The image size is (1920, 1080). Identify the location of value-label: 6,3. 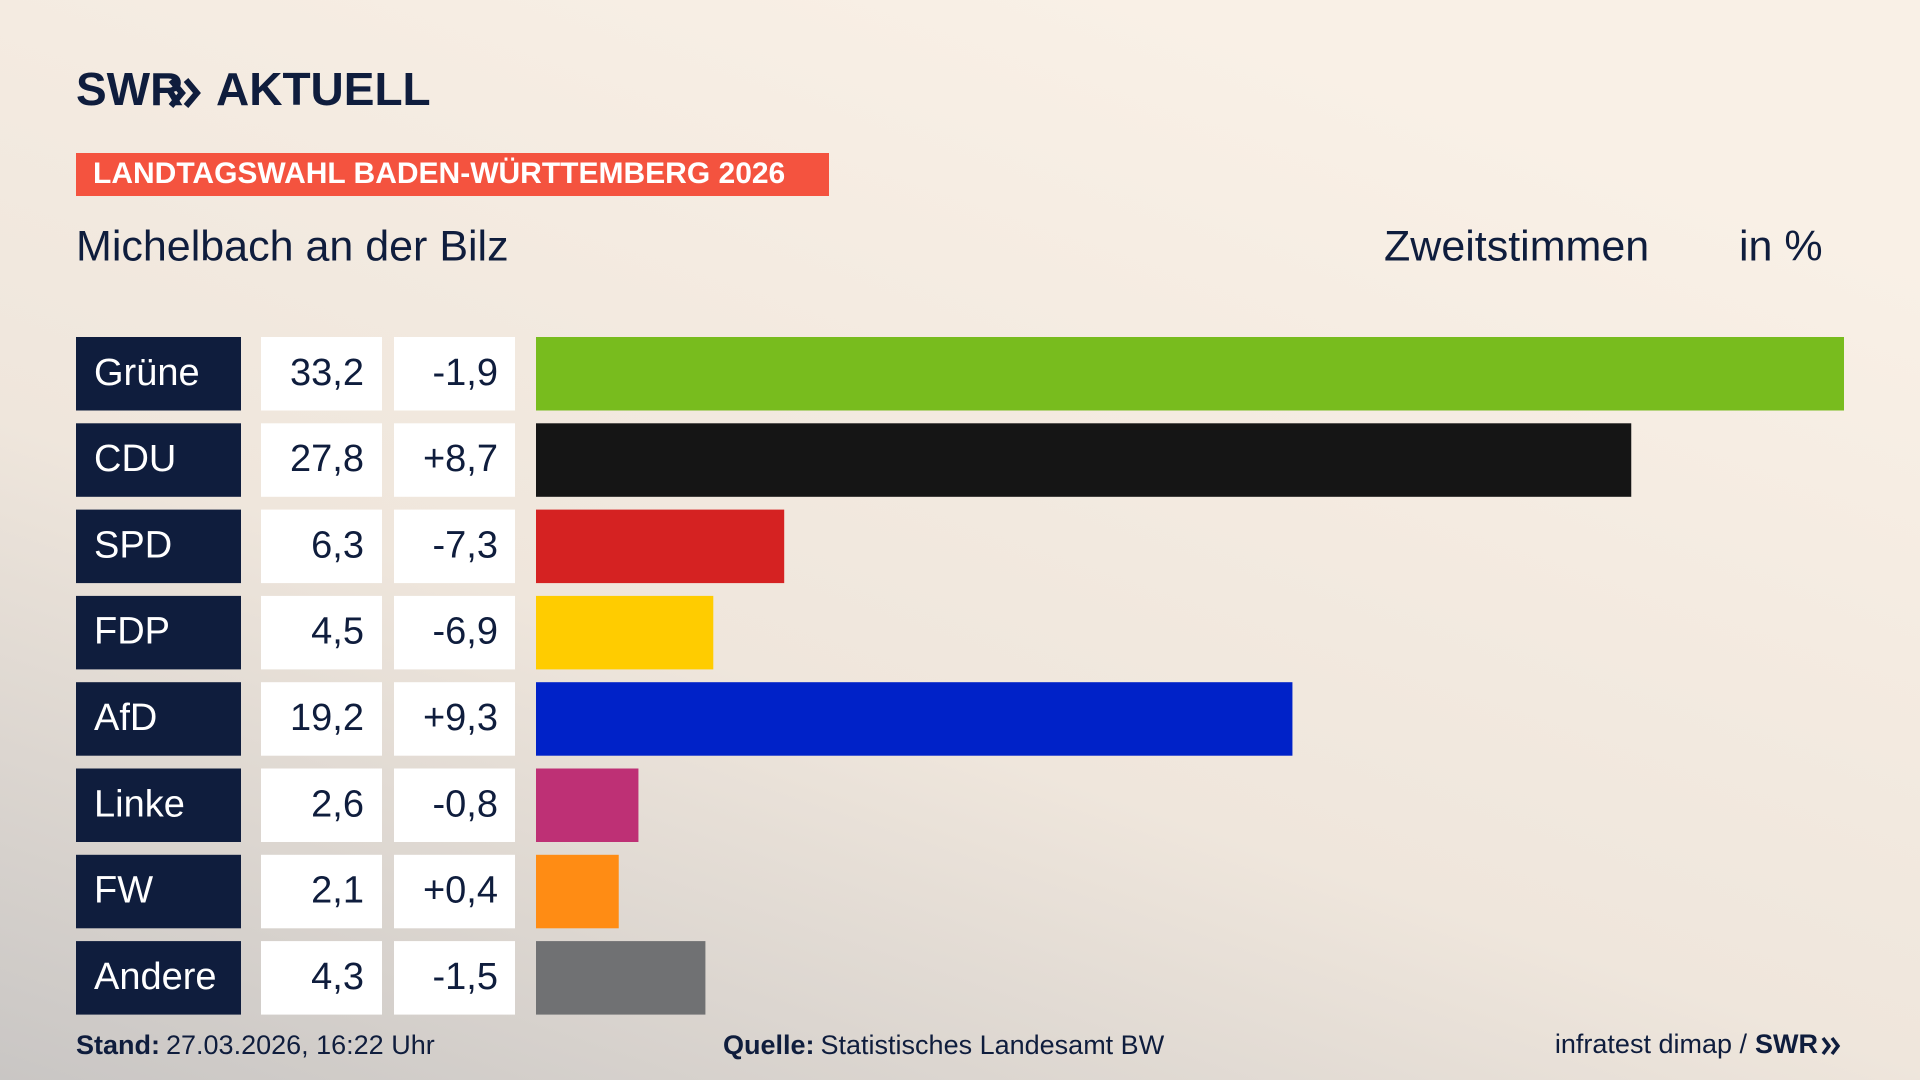
(337, 545).